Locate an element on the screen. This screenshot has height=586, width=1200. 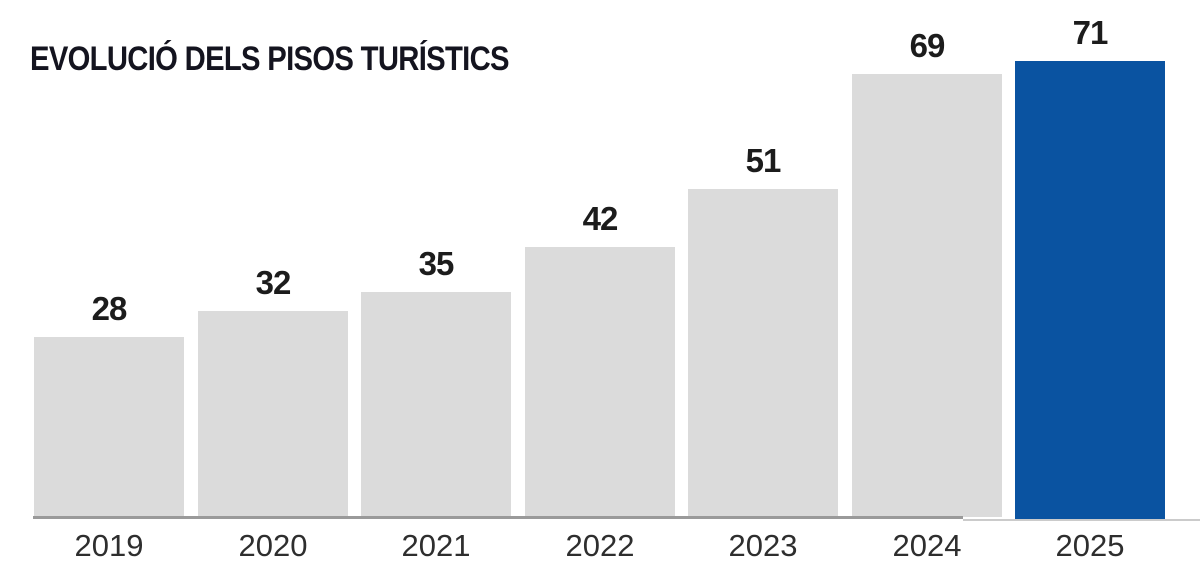
x-axis-line-extension is located at coordinates (1081, 520).